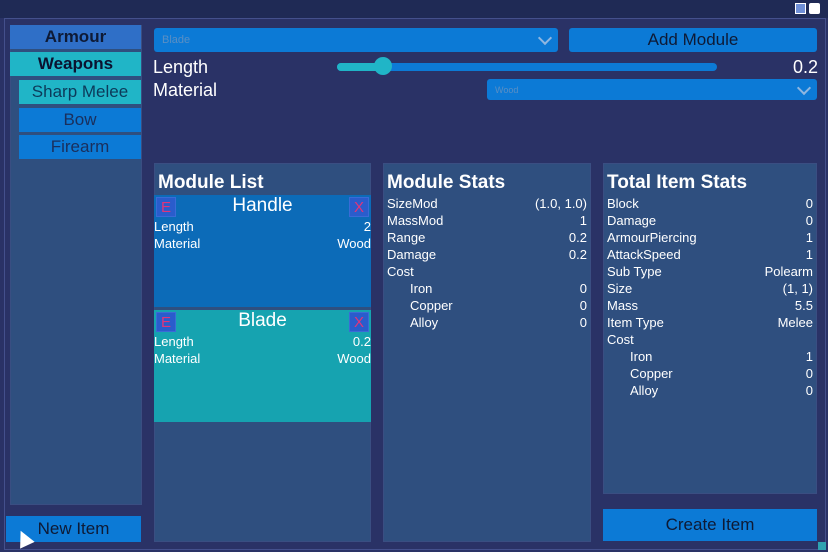  What do you see at coordinates (356, 40) in the screenshot?
I see `module-type-dropdown: Blade` at bounding box center [356, 40].